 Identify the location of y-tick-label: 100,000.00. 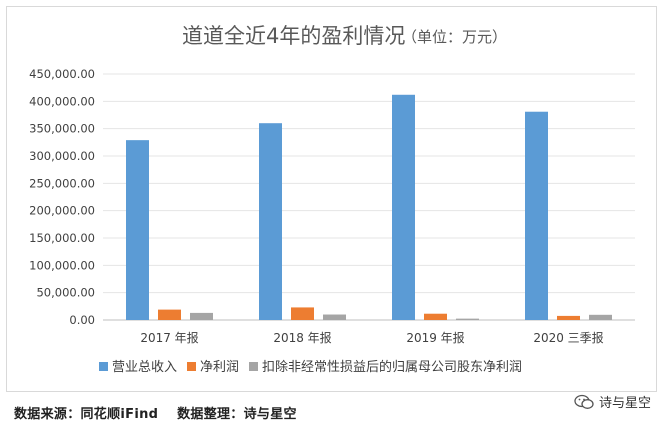
(62, 265).